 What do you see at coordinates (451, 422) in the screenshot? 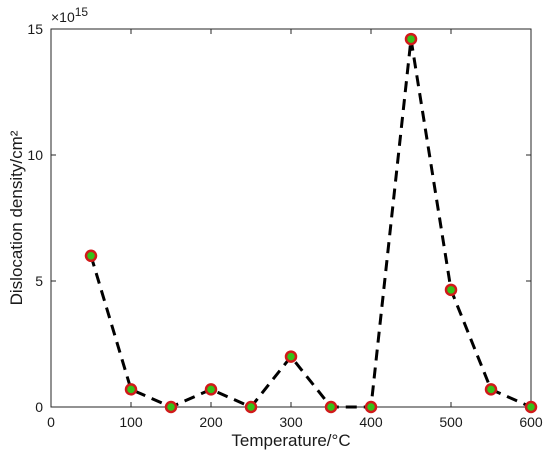
I see `x-tick-label: 500` at bounding box center [451, 422].